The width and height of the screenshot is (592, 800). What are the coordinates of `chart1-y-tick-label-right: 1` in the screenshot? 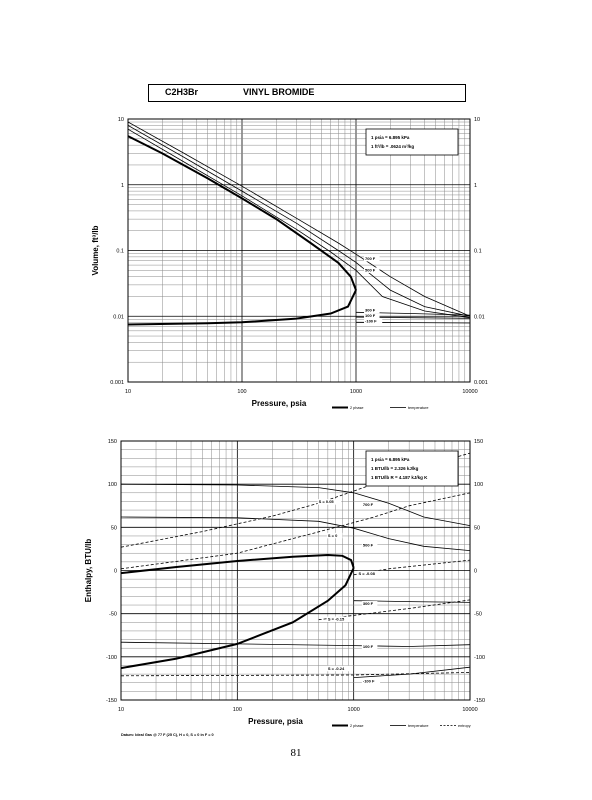 It's located at (475, 186).